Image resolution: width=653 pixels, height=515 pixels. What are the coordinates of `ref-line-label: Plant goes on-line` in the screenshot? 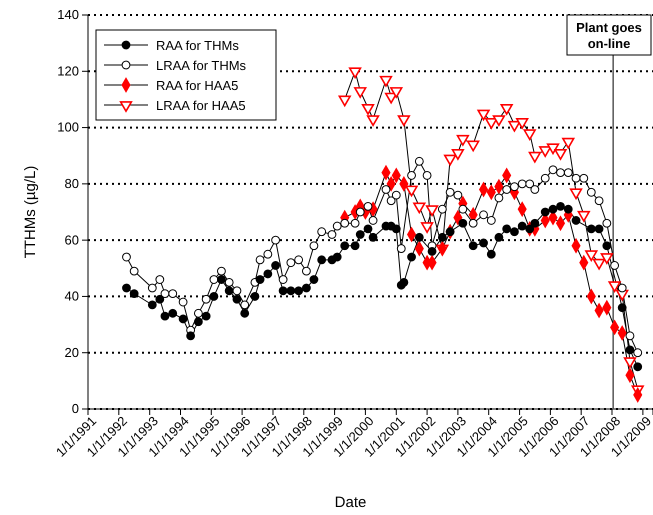 It's located at (609, 35).